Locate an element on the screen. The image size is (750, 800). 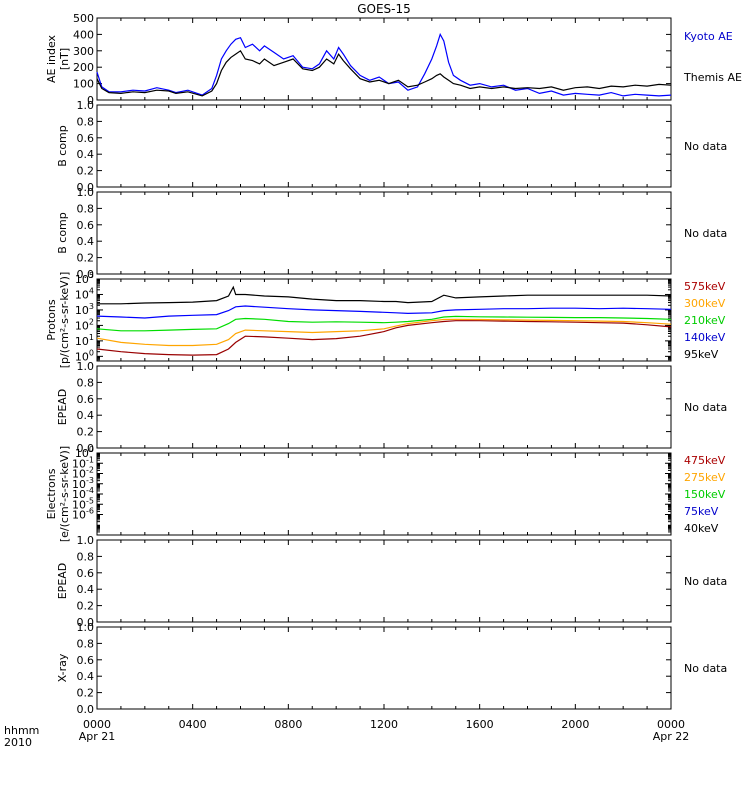
panel-electrons-ytick-label: 10⁻⁴ is located at coordinates (83, 493).